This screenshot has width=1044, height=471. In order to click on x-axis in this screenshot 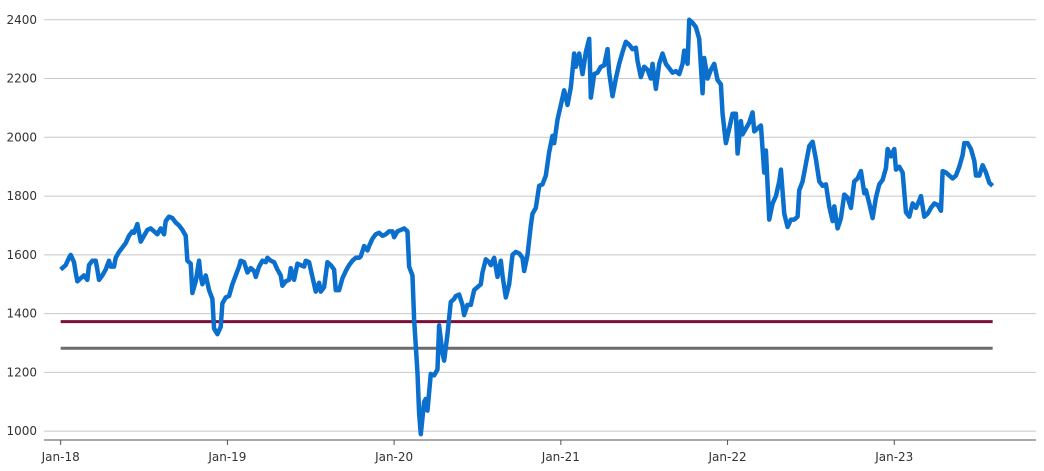, I will do `click(540, 442)`.